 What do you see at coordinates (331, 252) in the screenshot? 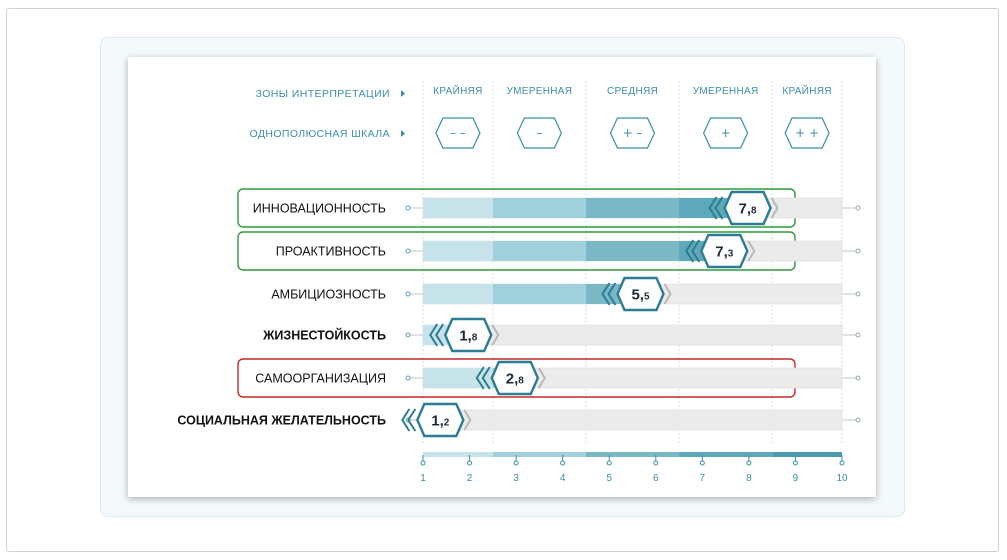
I see `category-label: ПРОАКТИВНОСТЬ` at bounding box center [331, 252].